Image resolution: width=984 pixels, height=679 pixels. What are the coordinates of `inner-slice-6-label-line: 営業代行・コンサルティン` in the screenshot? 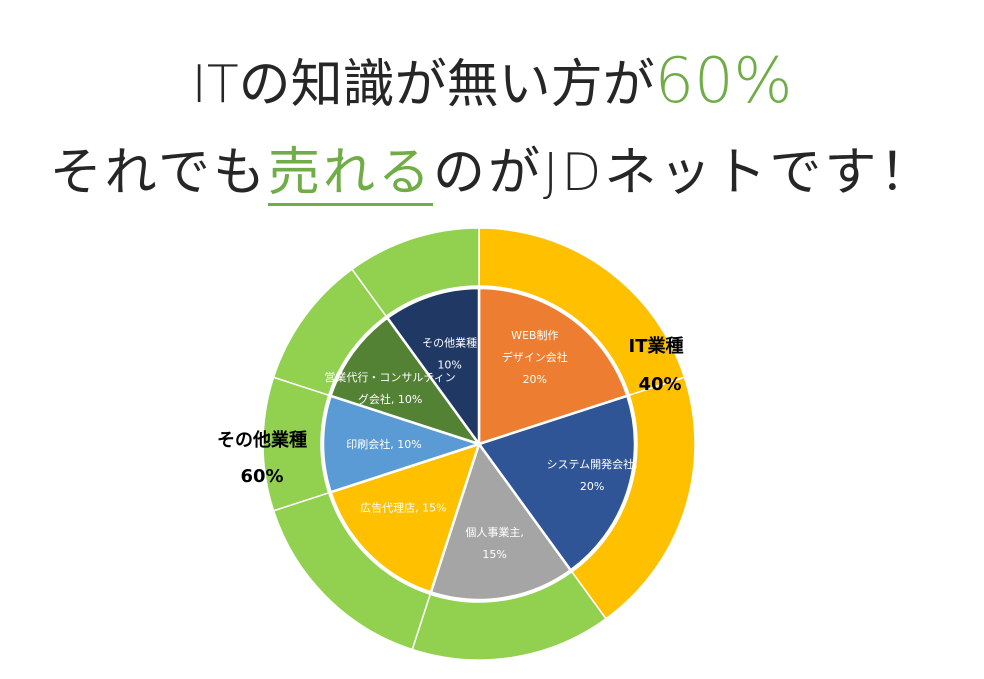 It's located at (389, 377).